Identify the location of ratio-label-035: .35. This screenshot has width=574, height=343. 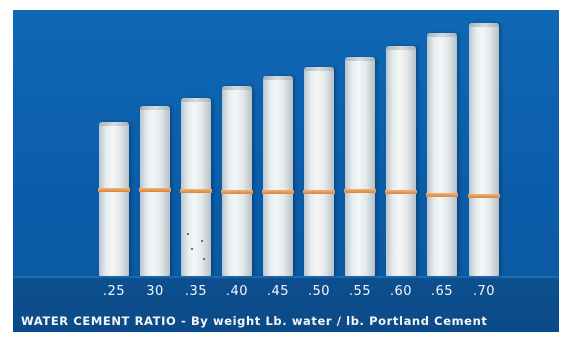
(196, 291).